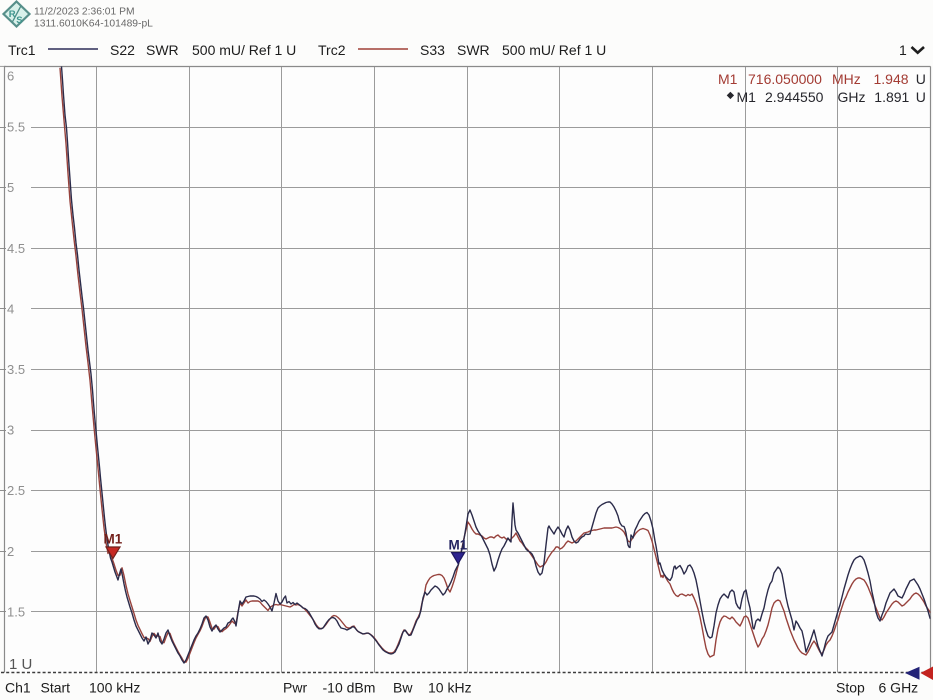  What do you see at coordinates (10, 187) in the screenshot?
I see `svg-text: 5` at bounding box center [10, 187].